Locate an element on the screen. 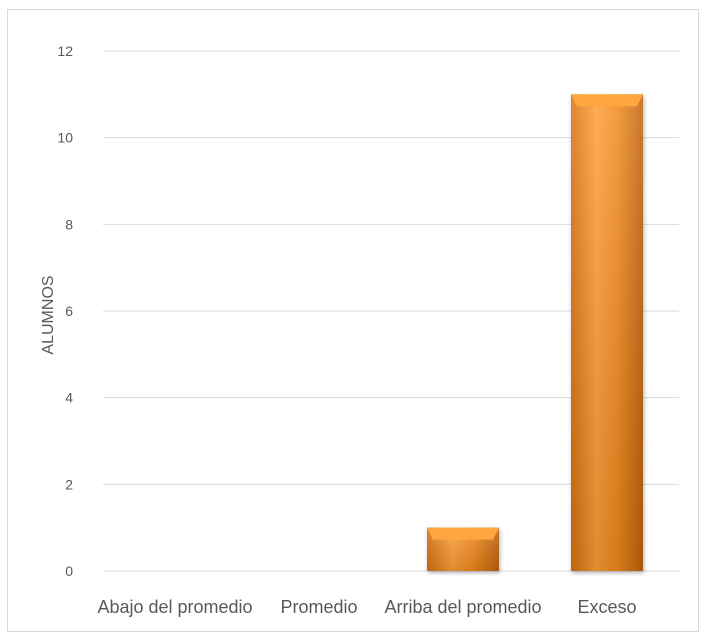 This screenshot has height=640, width=709. bar-shade is located at coordinates (607, 332).